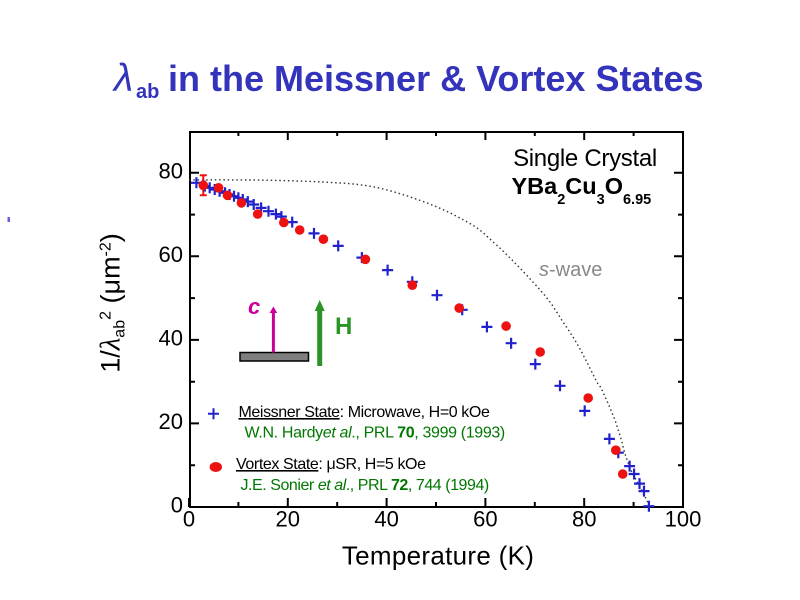  Describe the element at coordinates (364, 412) in the screenshot. I see `svg-text:Meissner State: Microwave, H=0: Meissner State: Microwave, H=0 kOe` at that location.